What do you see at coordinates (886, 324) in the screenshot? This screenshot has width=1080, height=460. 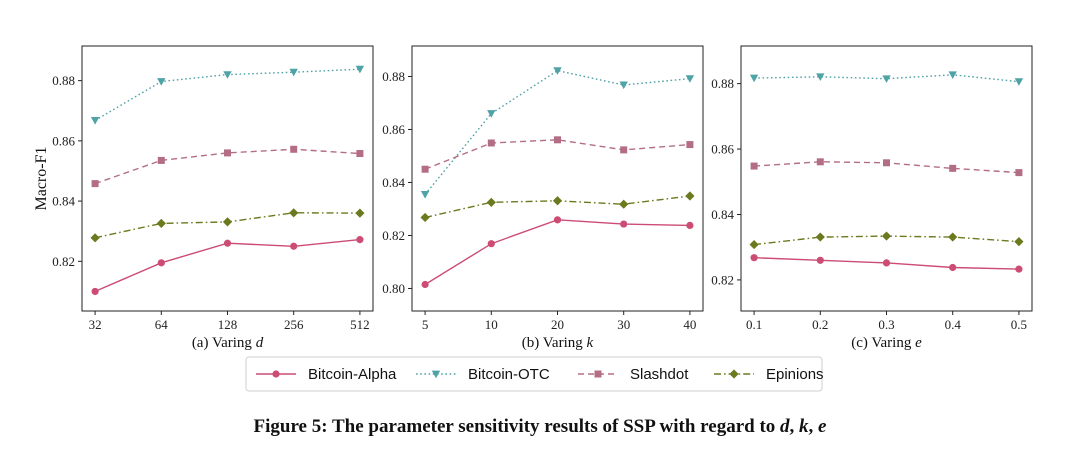 I see `x-tick-label: 0.3` at bounding box center [886, 324].